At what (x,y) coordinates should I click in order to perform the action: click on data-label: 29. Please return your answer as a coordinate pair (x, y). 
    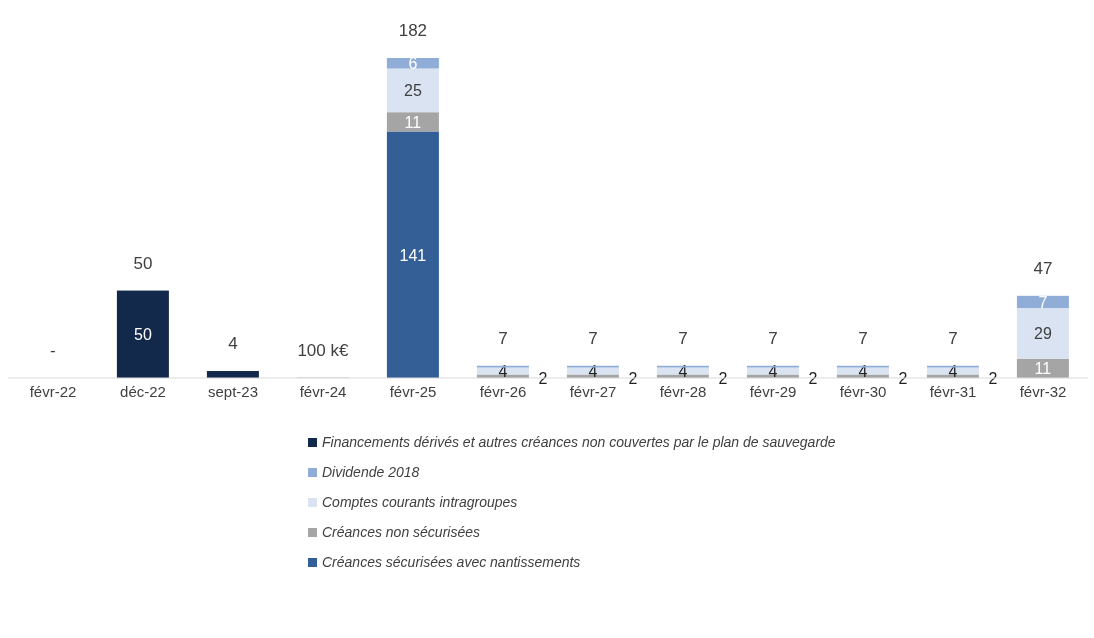
    Looking at the image, I should click on (1043, 334).